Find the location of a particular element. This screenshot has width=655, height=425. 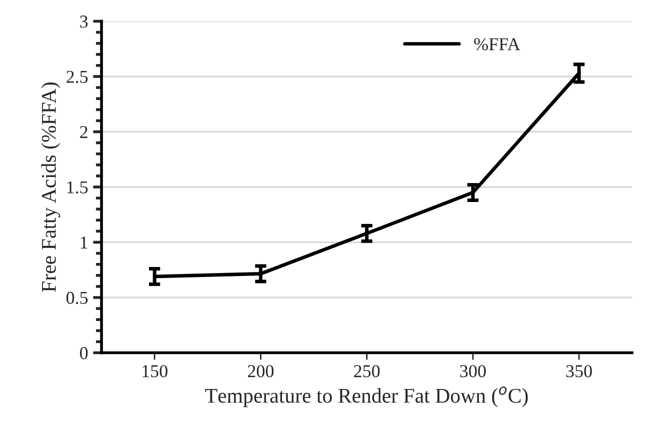

y-tick-label: 2 is located at coordinates (84, 132).